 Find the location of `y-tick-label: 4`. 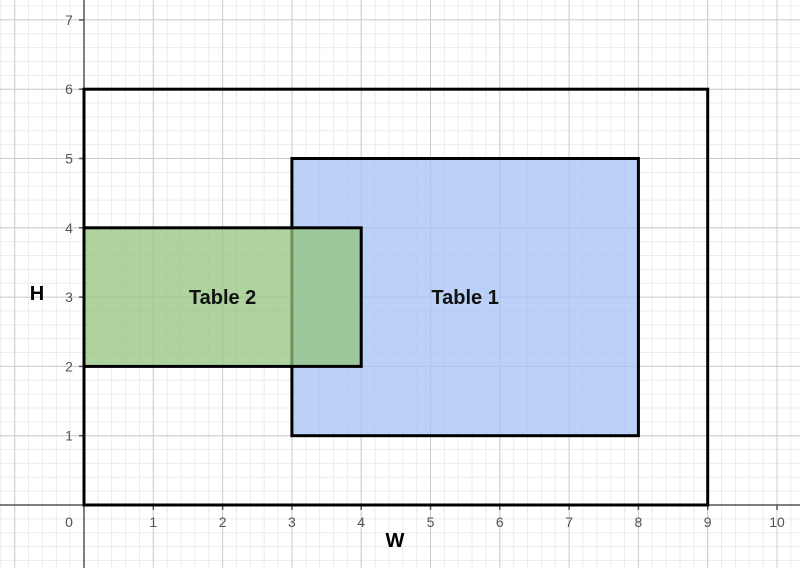

y-tick-label: 4 is located at coordinates (69, 228).